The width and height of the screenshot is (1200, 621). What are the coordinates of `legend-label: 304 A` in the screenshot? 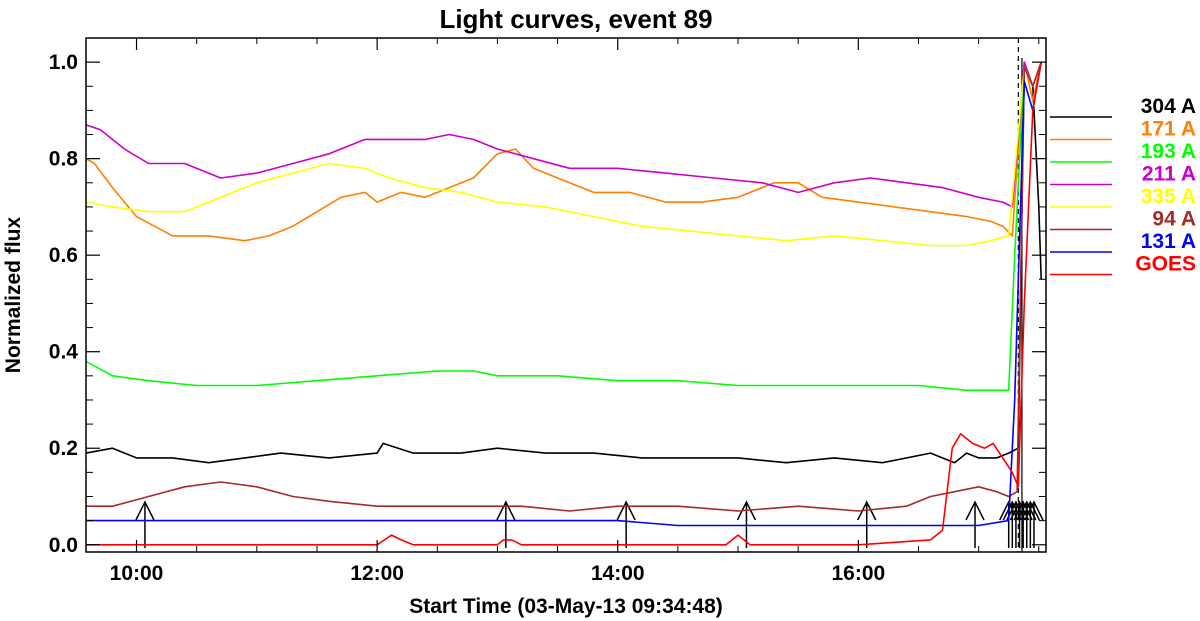 It's located at (1168, 106).